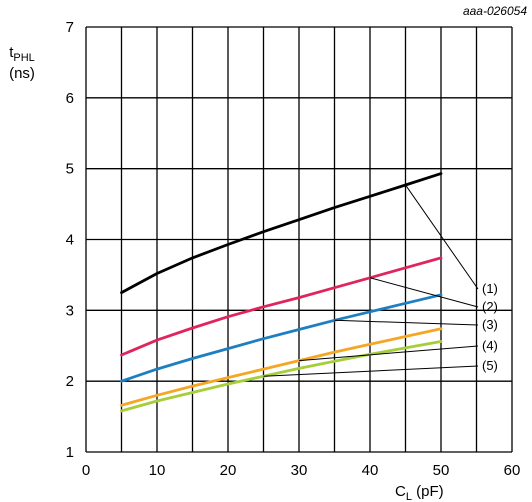 This screenshot has width=532, height=502. What do you see at coordinates (22, 73) in the screenshot?
I see `y-axis-unit: (ns)` at bounding box center [22, 73].